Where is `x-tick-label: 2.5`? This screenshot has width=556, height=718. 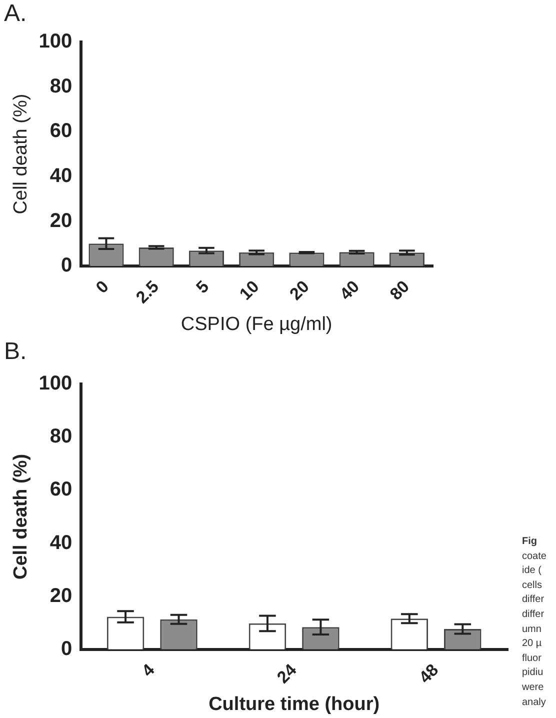 x-tick-label: 2.5 is located at coordinates (147, 292).